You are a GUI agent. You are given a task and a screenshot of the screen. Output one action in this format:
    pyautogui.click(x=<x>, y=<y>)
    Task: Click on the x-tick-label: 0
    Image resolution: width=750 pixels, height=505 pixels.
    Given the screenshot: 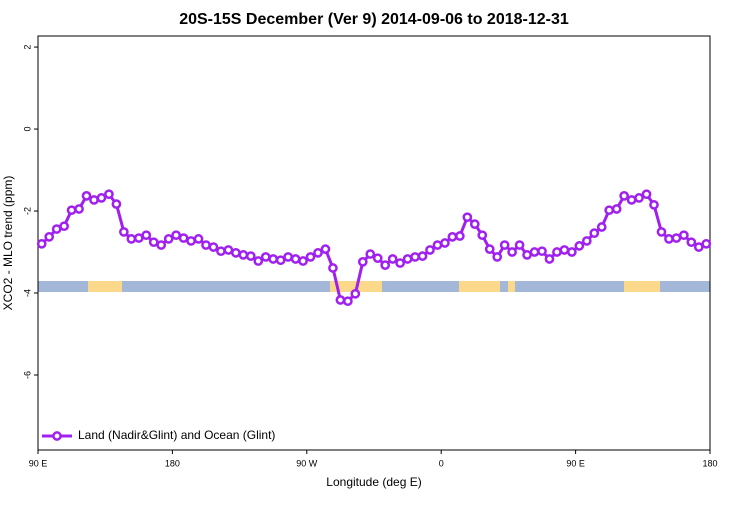 What is the action you would take?
    pyautogui.click(x=441, y=463)
    